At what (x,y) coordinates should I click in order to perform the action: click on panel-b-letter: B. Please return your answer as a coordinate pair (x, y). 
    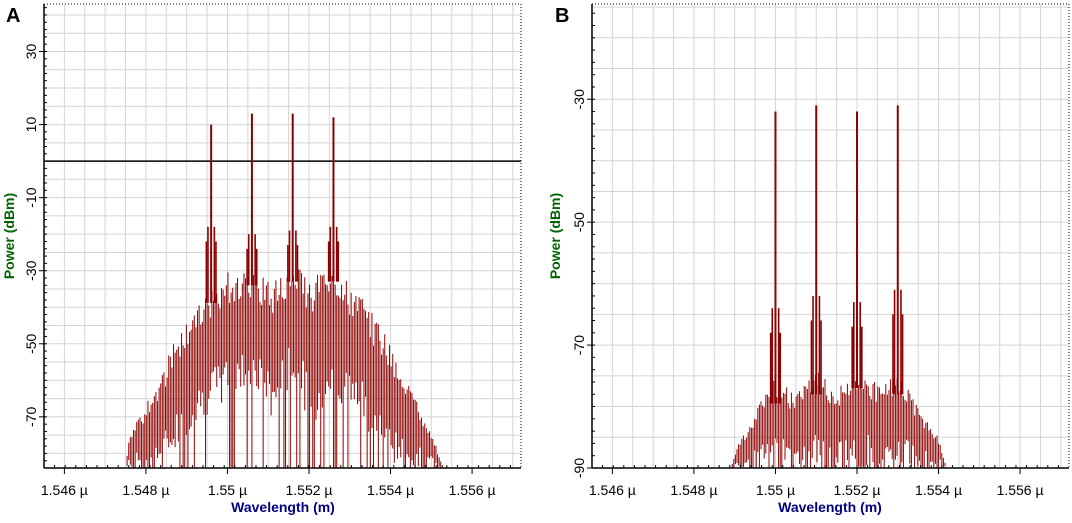
    Looking at the image, I should click on (562, 16).